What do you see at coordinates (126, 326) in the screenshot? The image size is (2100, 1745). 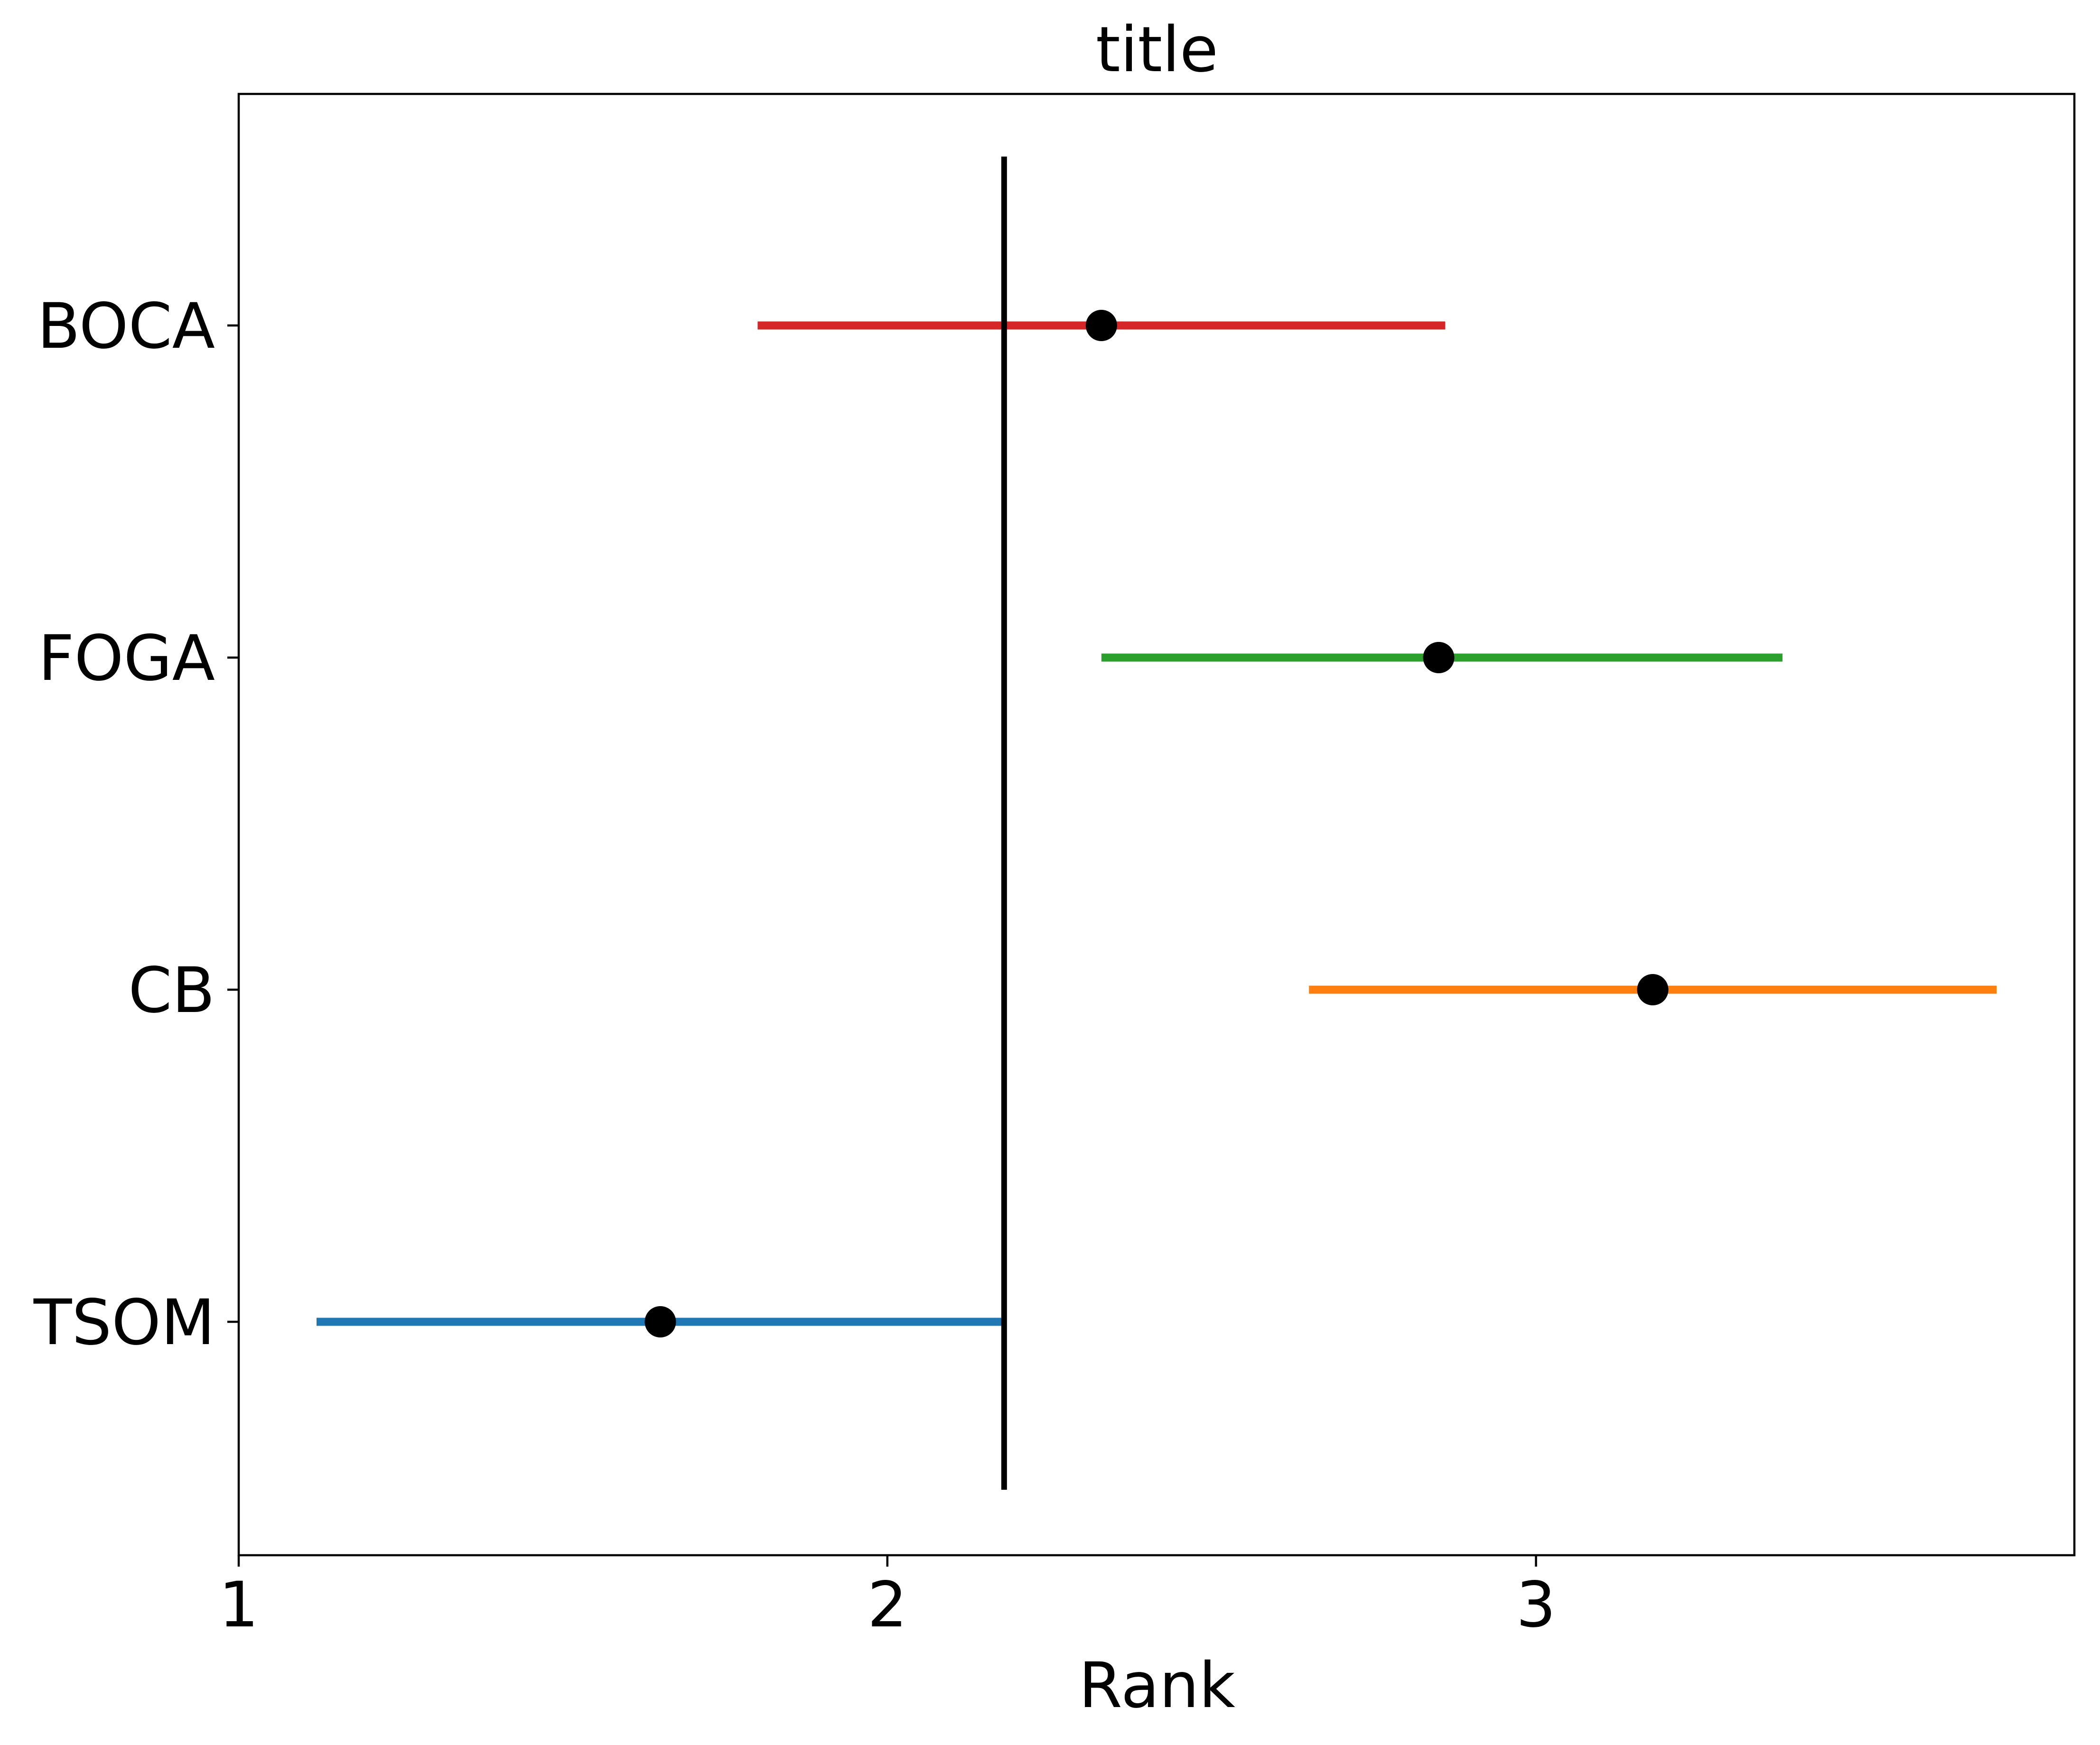 I see `y-tick-label-boca: BOCA` at bounding box center [126, 326].